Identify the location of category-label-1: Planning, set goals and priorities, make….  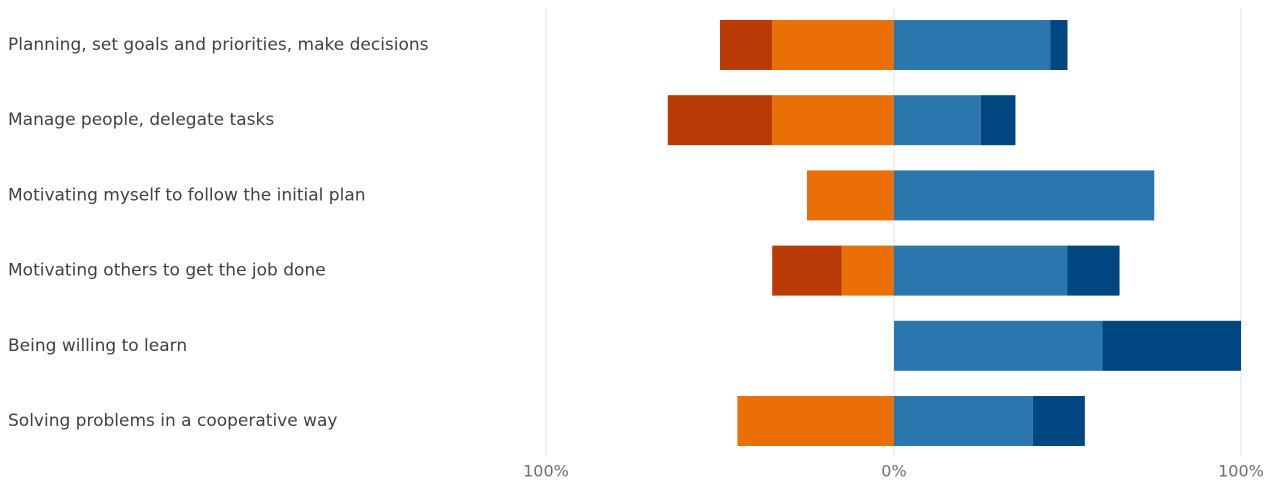
(218, 45).